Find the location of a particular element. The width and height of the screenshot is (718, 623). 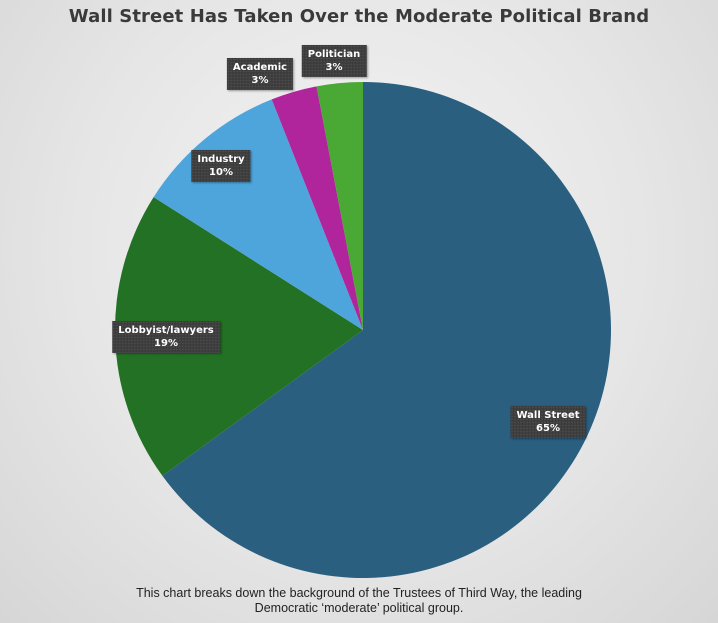

data-label-name: Wall Street is located at coordinates (548, 415).